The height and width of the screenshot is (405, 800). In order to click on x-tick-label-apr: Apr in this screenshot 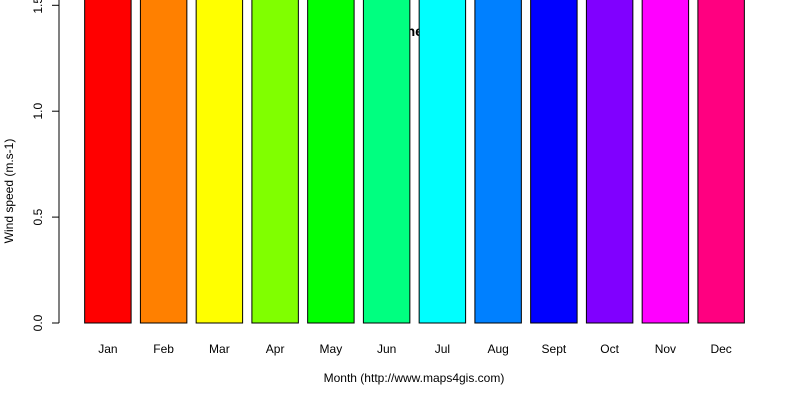, I will do `click(275, 349)`.